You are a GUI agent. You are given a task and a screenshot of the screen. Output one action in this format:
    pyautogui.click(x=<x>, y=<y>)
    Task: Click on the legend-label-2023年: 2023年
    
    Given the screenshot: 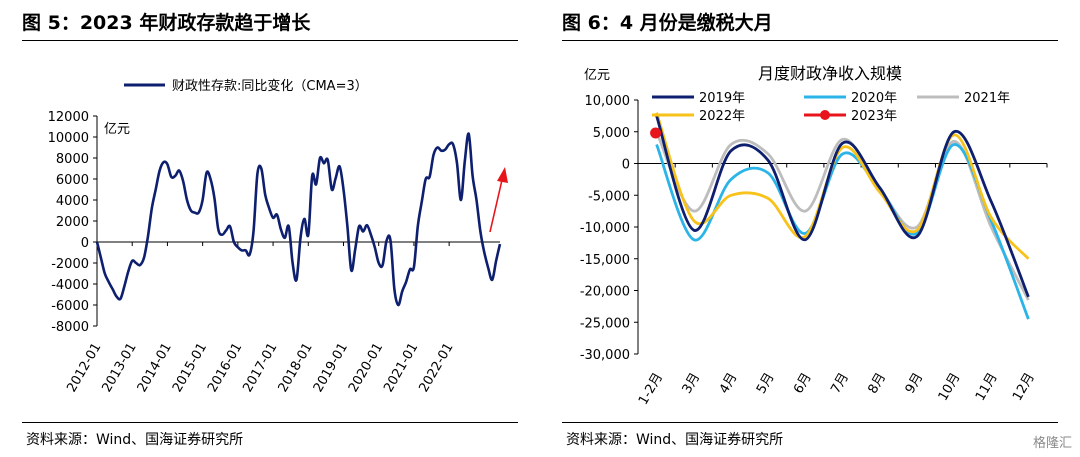 What is the action you would take?
    pyautogui.click(x=874, y=116)
    